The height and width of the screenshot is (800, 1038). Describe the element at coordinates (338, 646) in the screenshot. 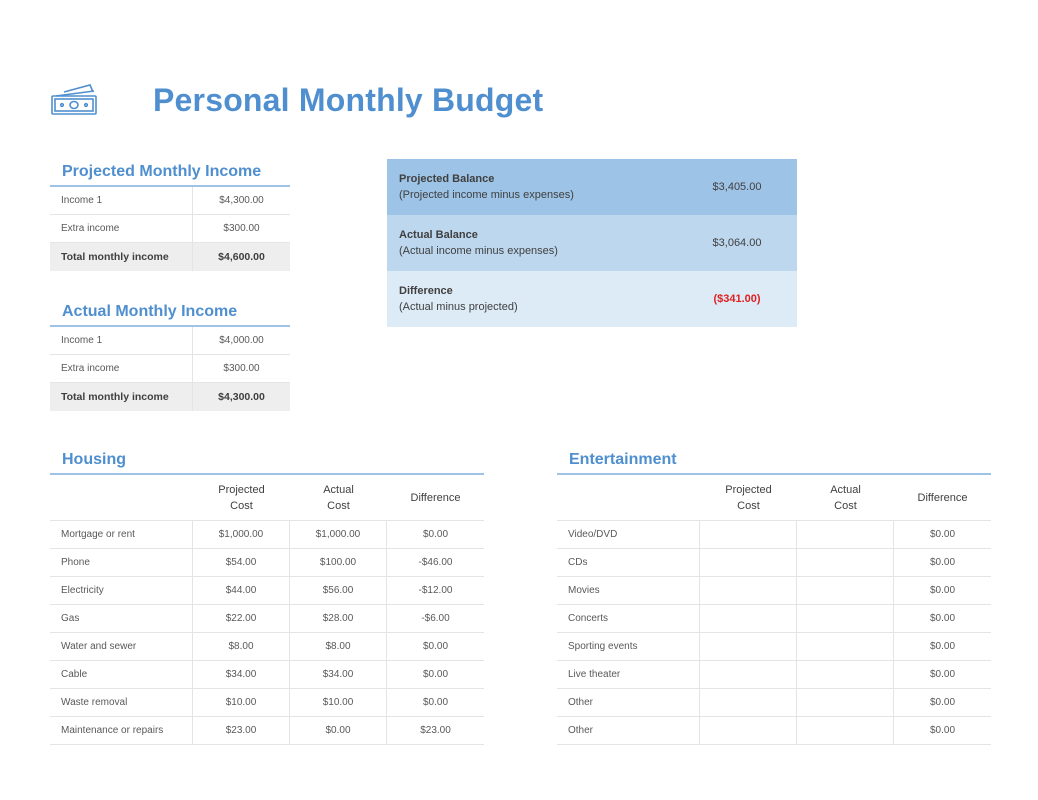

I see `actual-cost-cell: $8.00` at that location.